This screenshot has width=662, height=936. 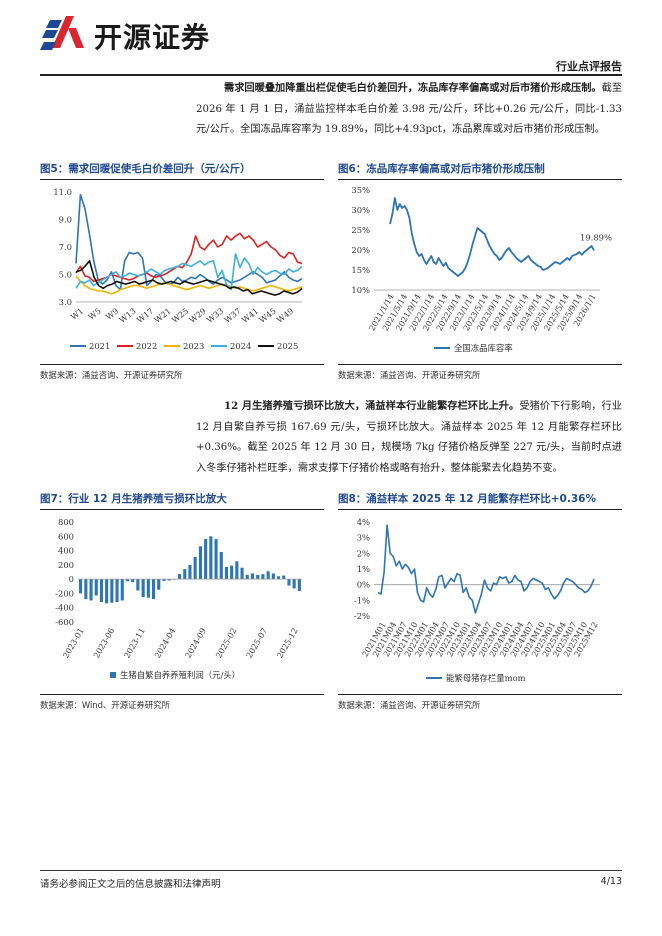 What do you see at coordinates (589, 66) in the screenshot?
I see `report-type: 行业点评报告` at bounding box center [589, 66].